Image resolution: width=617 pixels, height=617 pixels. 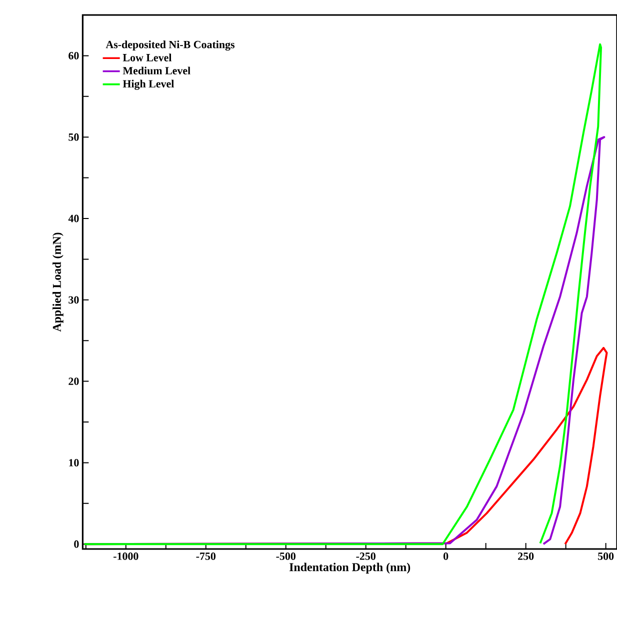 I want to click on x-tick-label: 250, so click(x=526, y=556).